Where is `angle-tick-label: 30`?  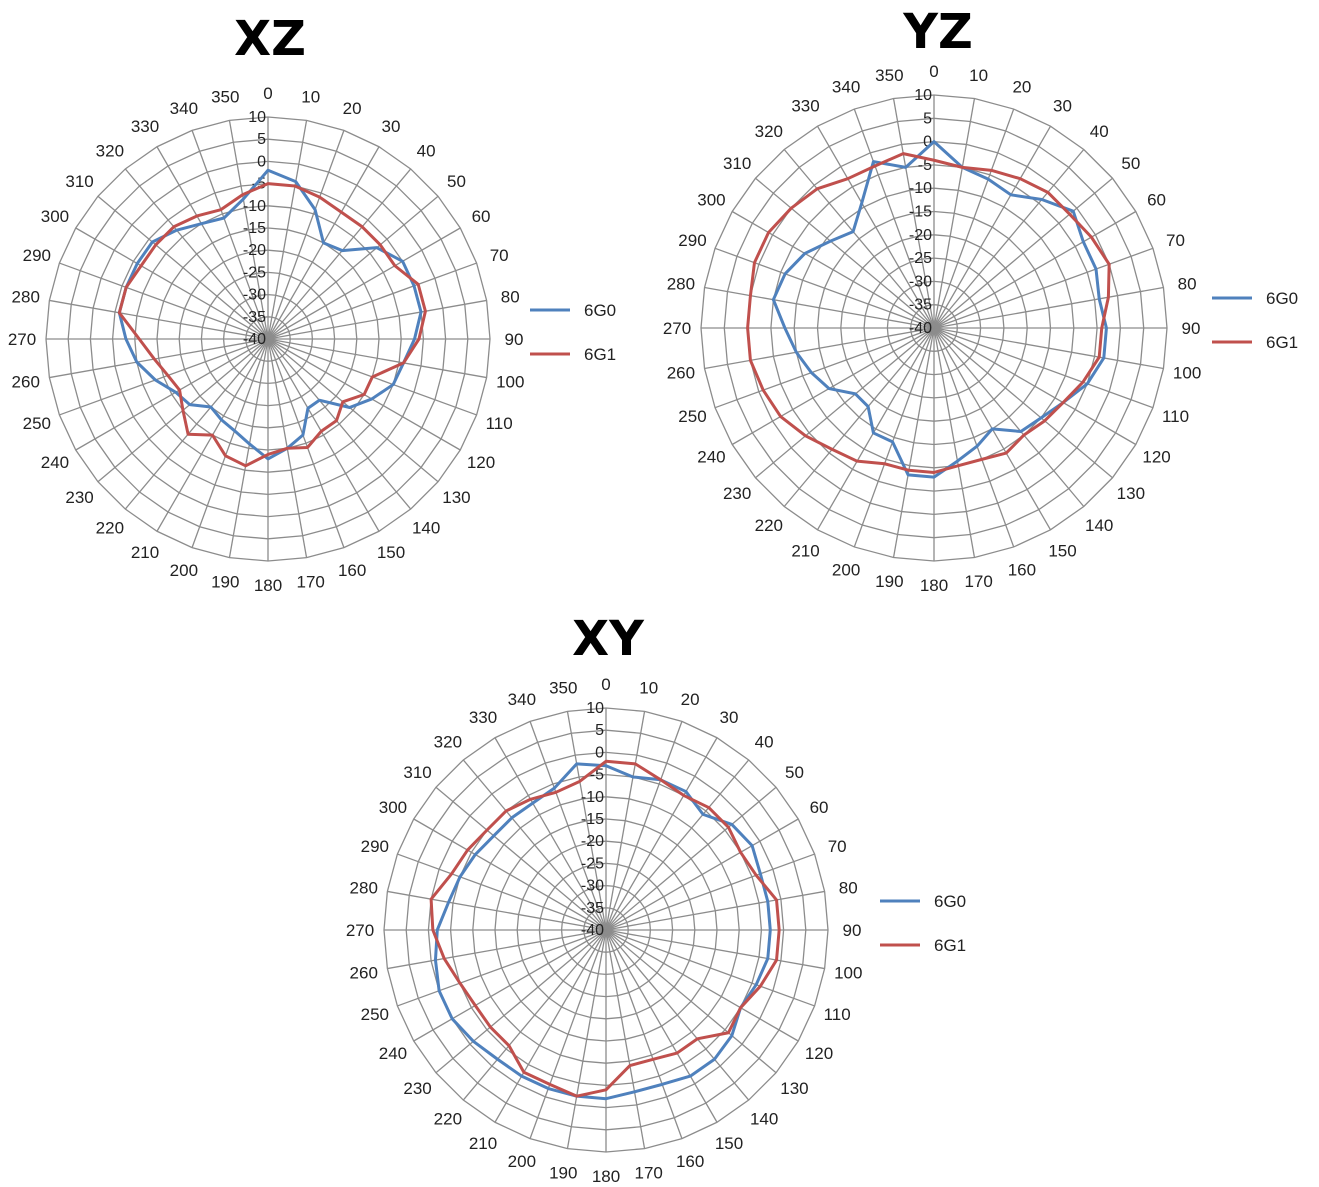
angle-tick-label: 30 is located at coordinates (1062, 105).